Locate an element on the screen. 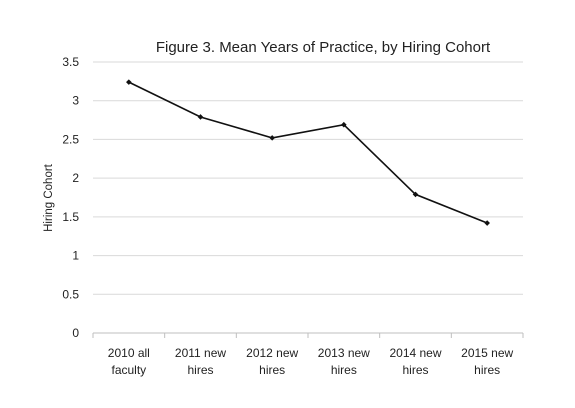 The height and width of the screenshot is (408, 575). y-tick-label: 0.5 is located at coordinates (70, 294).